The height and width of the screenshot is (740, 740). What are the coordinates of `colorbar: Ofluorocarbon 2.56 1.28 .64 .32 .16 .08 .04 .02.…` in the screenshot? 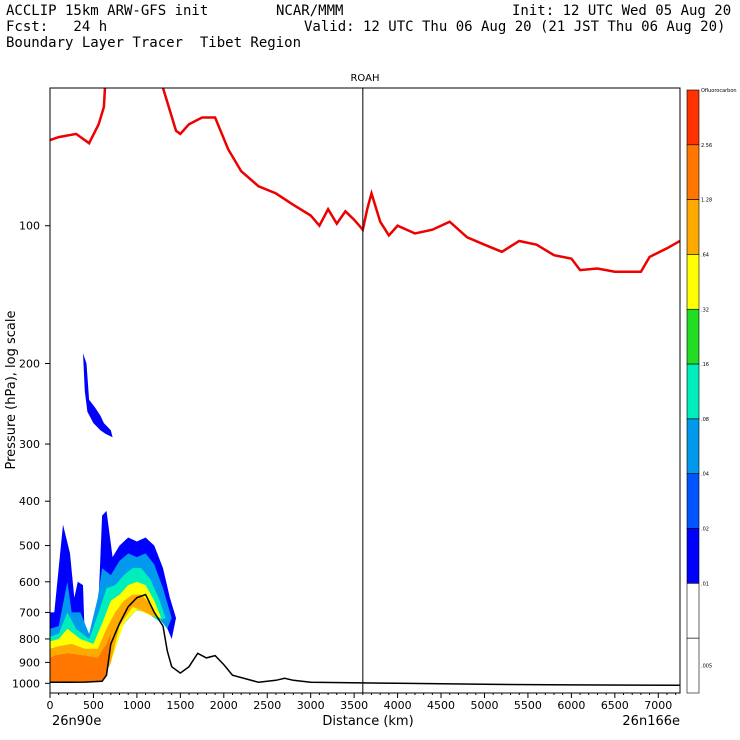 It's located at (711, 391).